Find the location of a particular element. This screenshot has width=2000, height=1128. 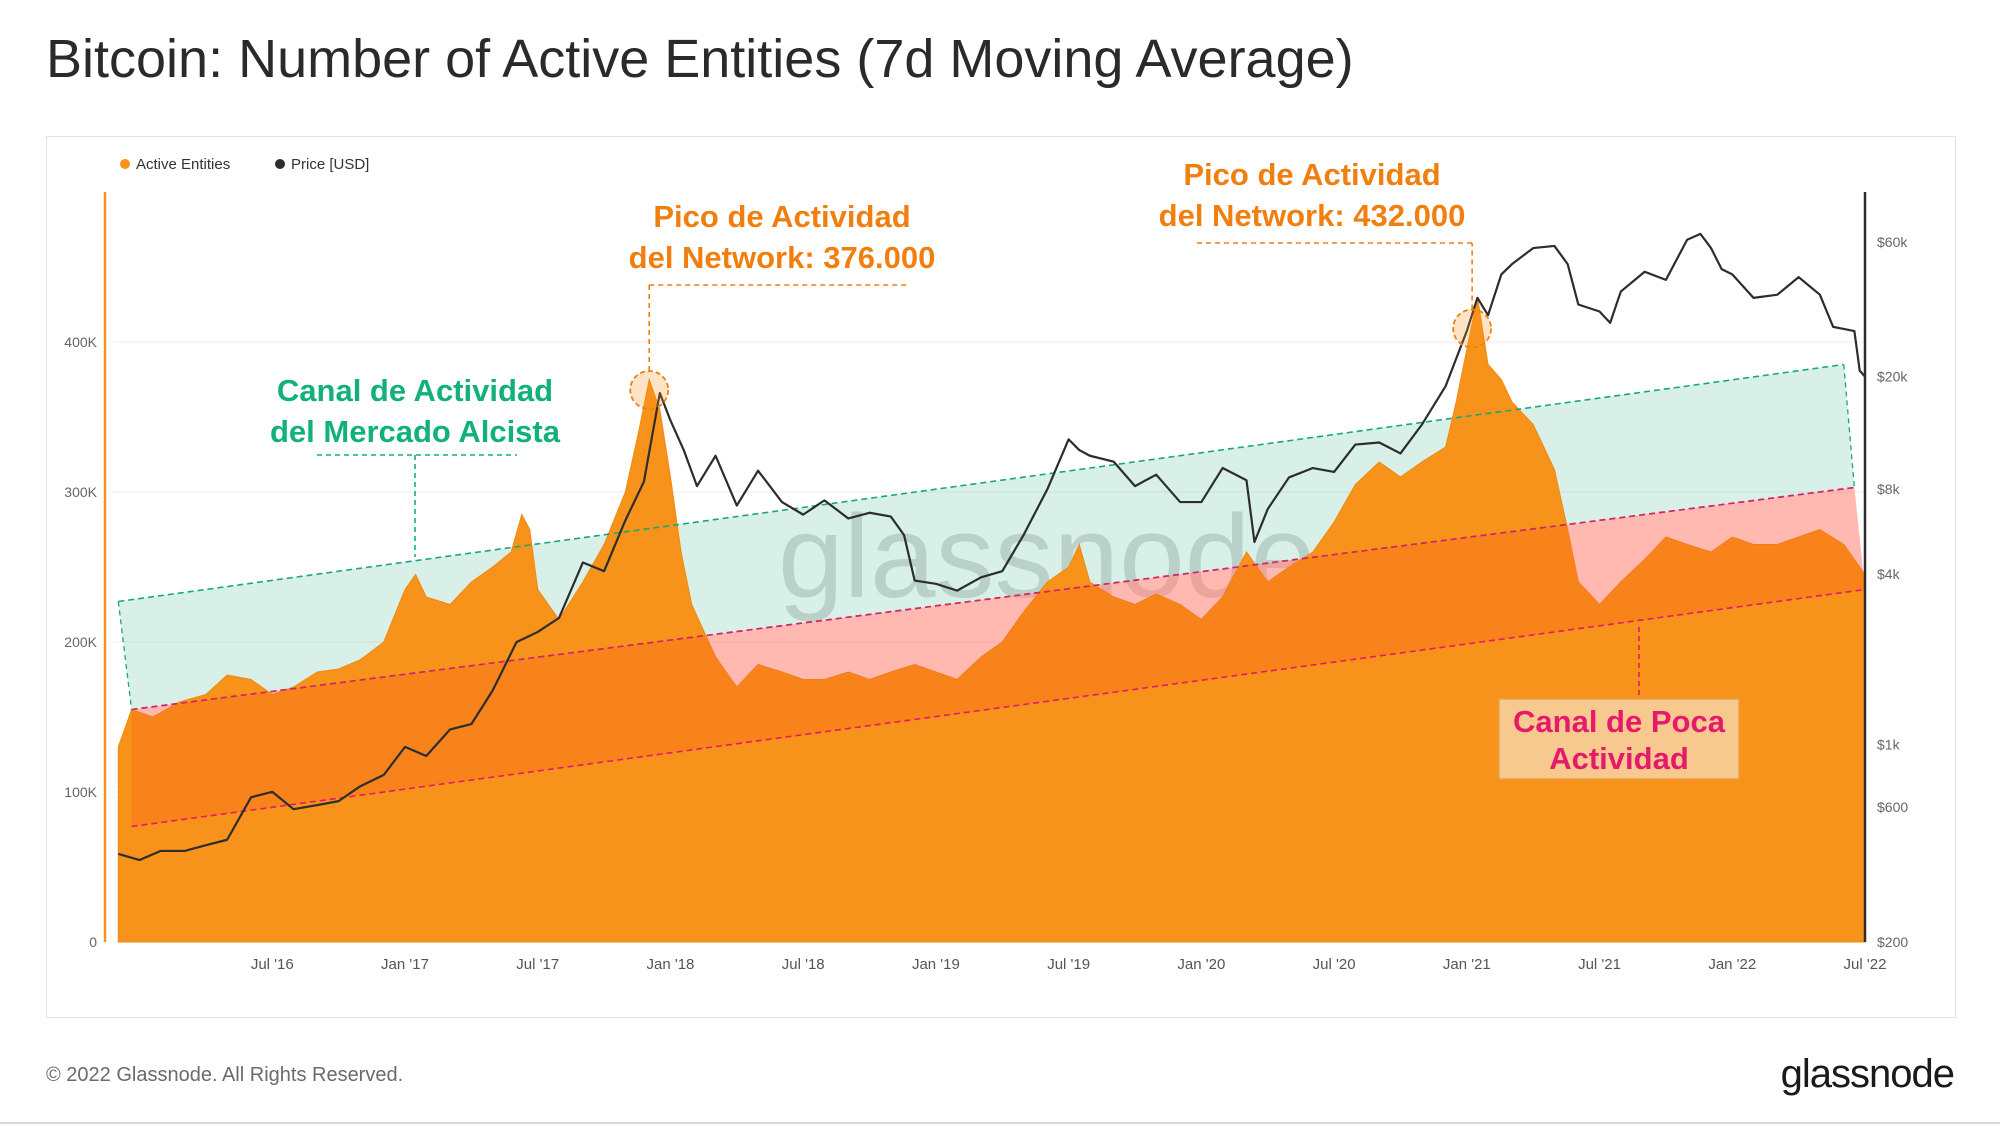

y-left-tick-label: 0 is located at coordinates (93, 942).